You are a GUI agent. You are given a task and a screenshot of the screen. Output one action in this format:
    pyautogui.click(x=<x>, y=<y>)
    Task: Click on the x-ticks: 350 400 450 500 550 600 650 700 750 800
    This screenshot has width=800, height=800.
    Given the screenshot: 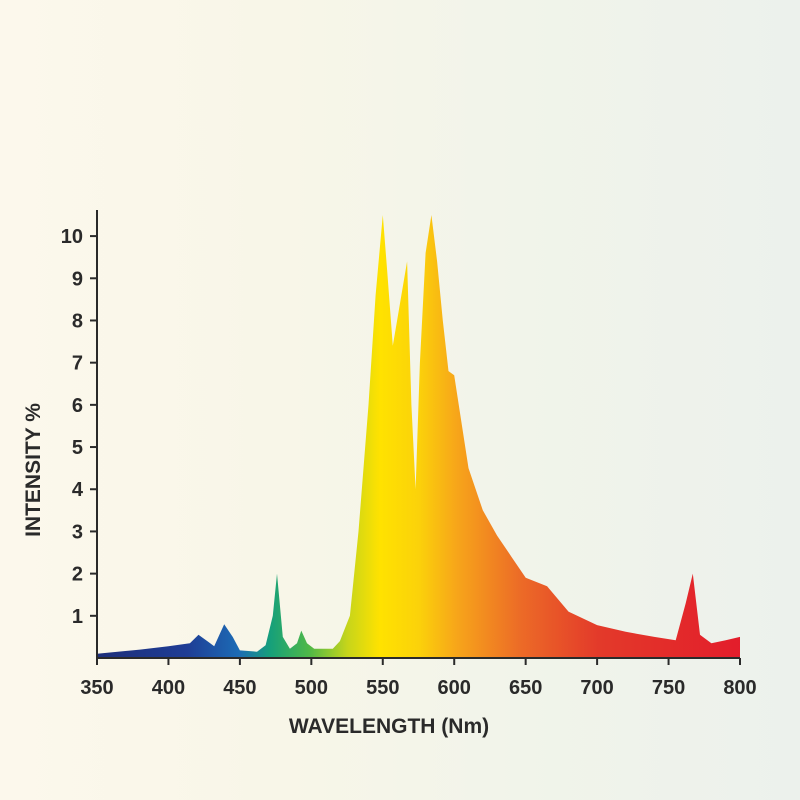 What is the action you would take?
    pyautogui.click(x=418, y=678)
    